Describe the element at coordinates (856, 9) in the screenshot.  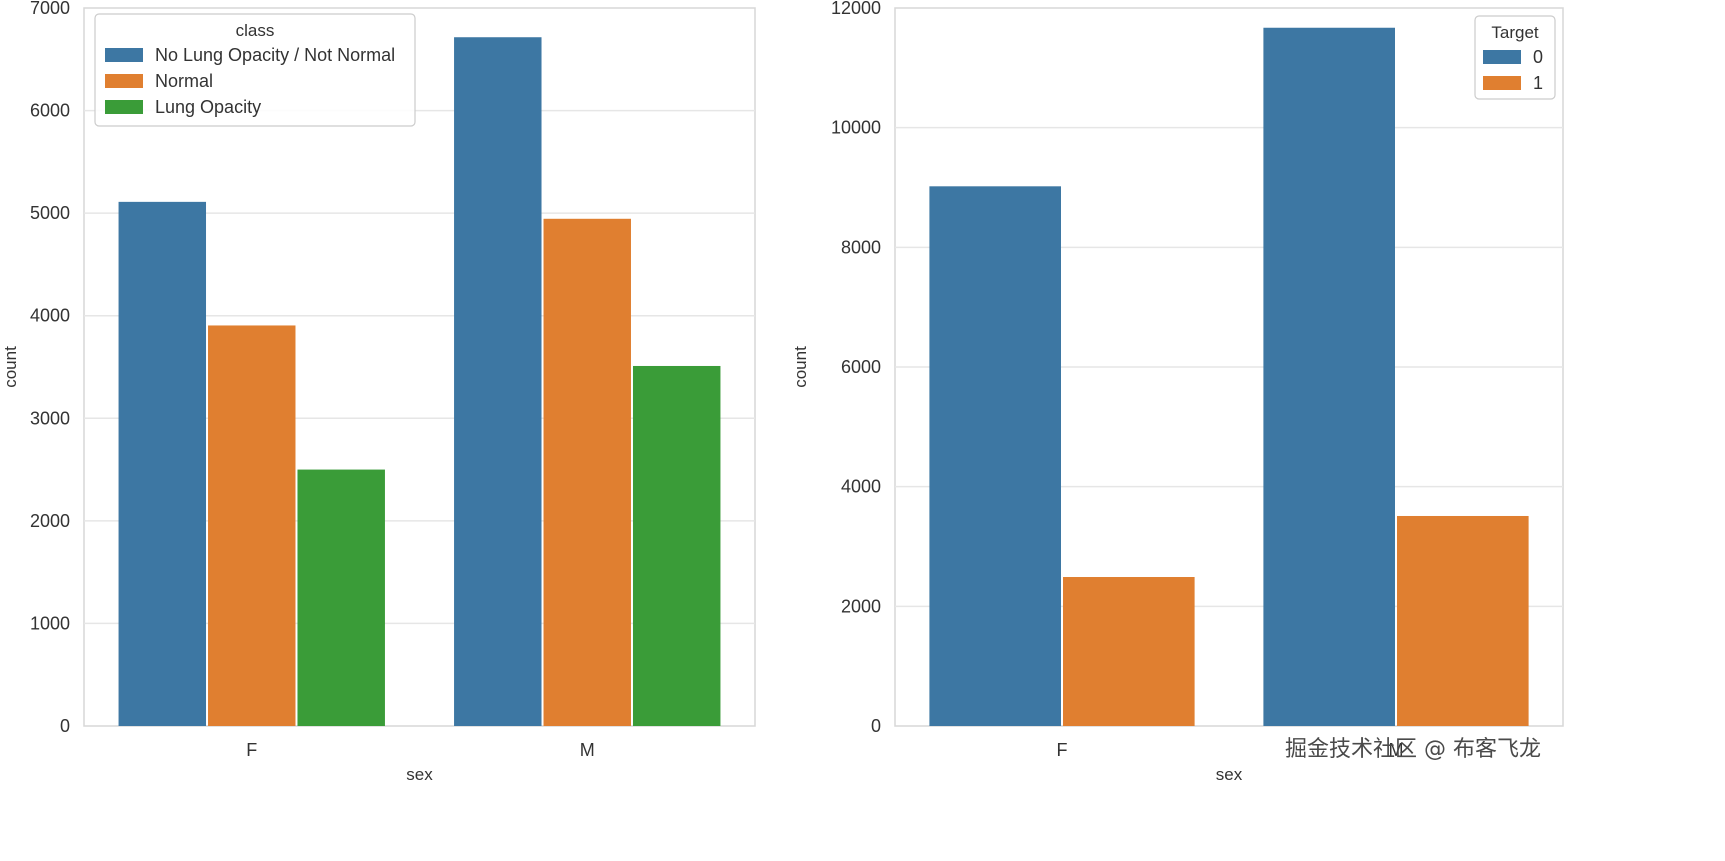
I see `y-tick-label: 12000` at that location.